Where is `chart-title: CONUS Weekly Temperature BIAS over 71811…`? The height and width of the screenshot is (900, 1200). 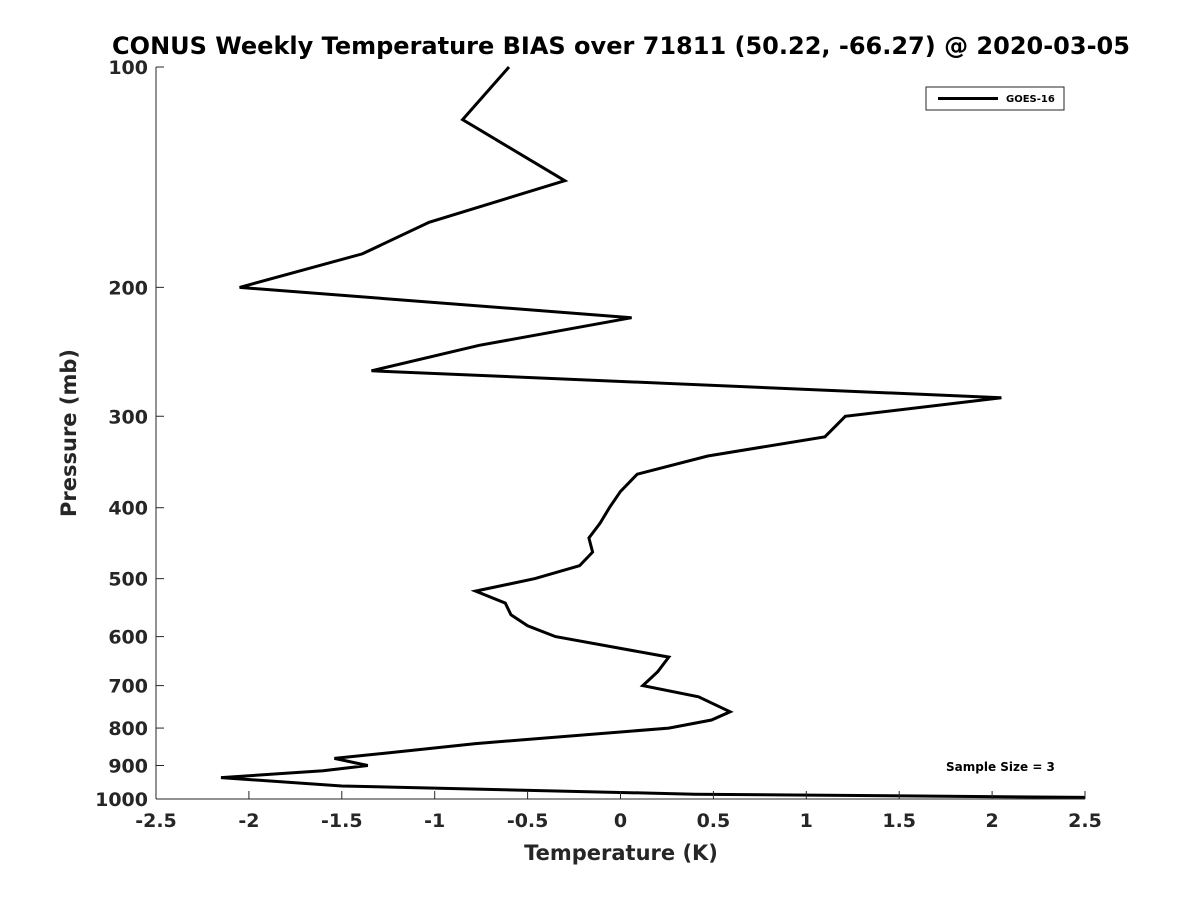 chart-title: CONUS Weekly Temperature BIAS over 71811… is located at coordinates (621, 46).